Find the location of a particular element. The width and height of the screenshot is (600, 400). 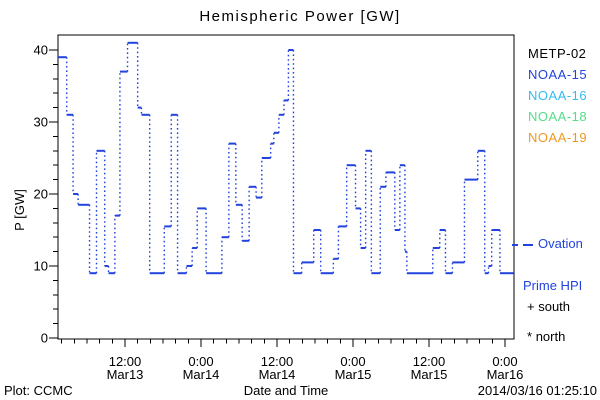

legend-south-label: south is located at coordinates (554, 306).